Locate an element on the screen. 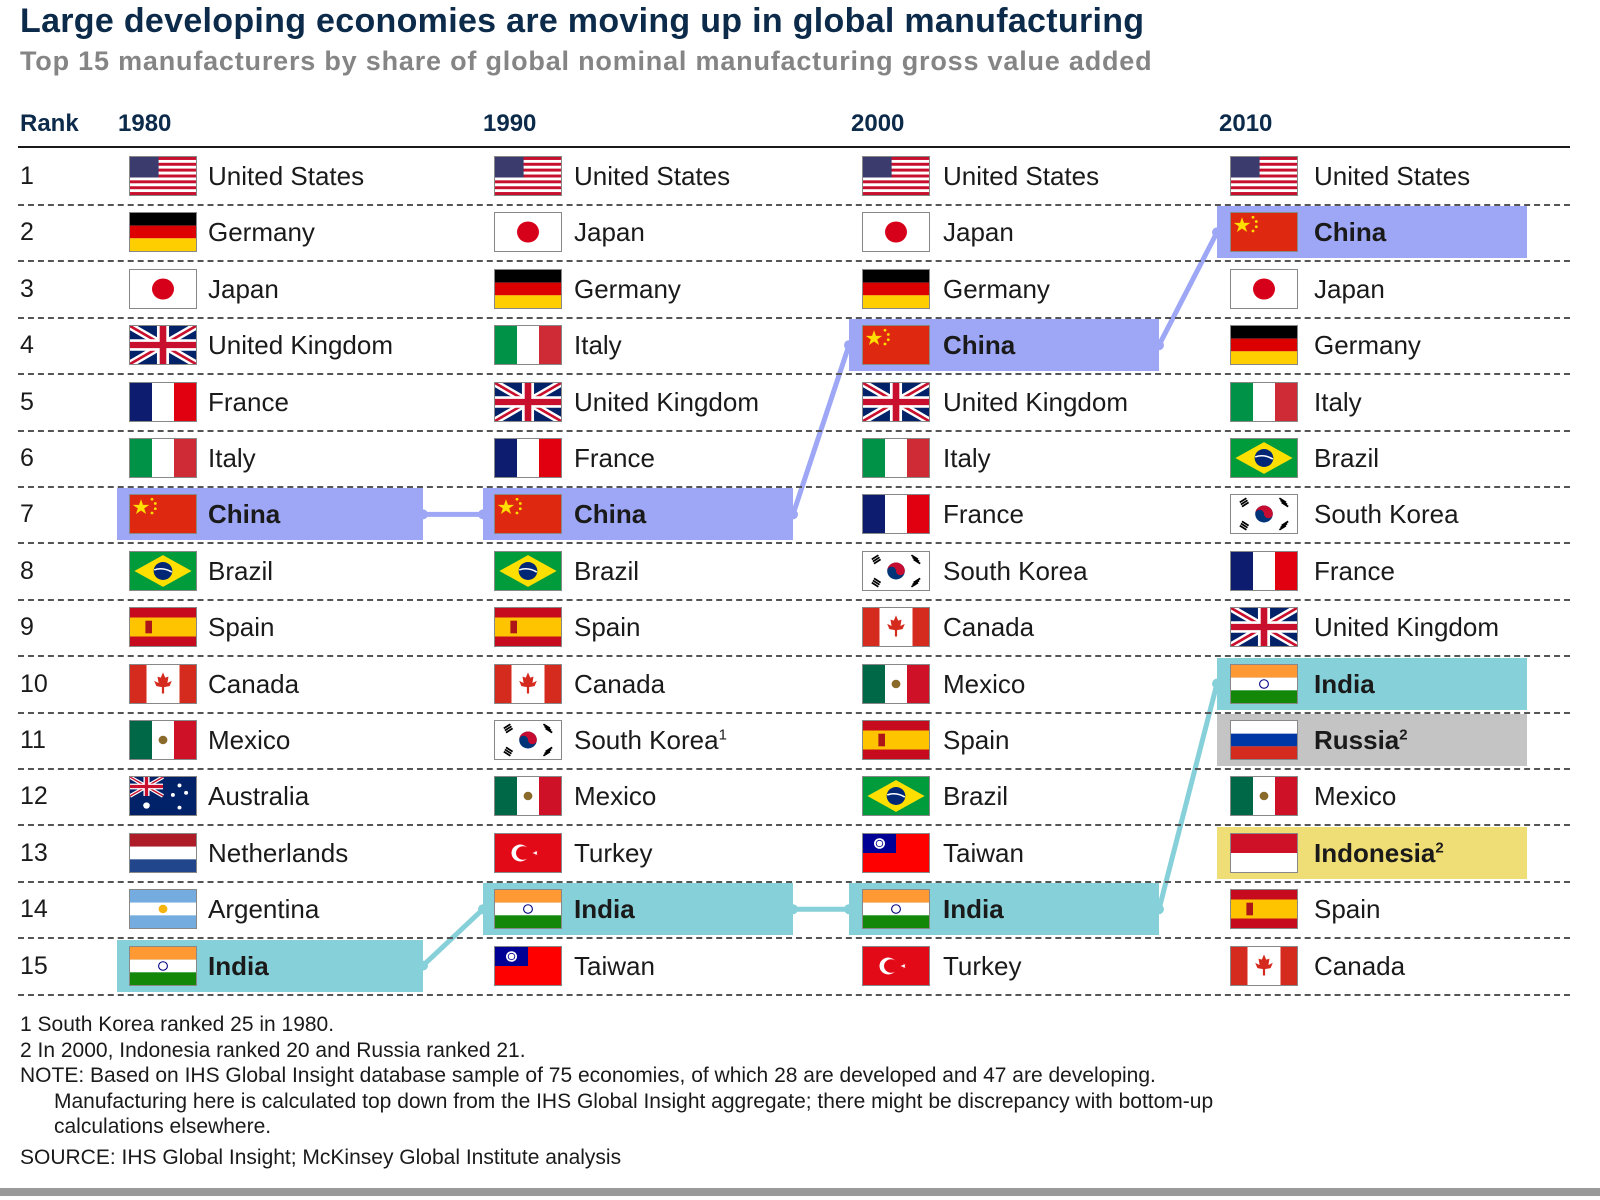  country-france-1990: France is located at coordinates (614, 458).